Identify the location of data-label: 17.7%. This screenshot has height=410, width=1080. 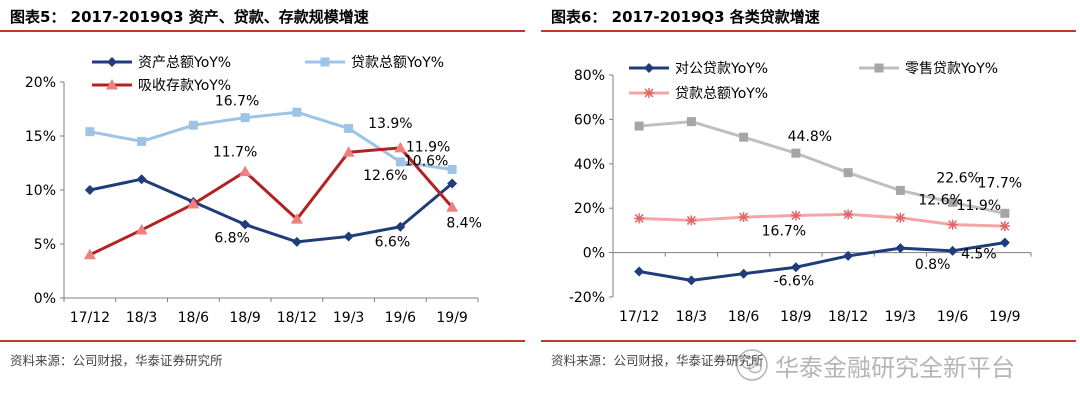
(1000, 183).